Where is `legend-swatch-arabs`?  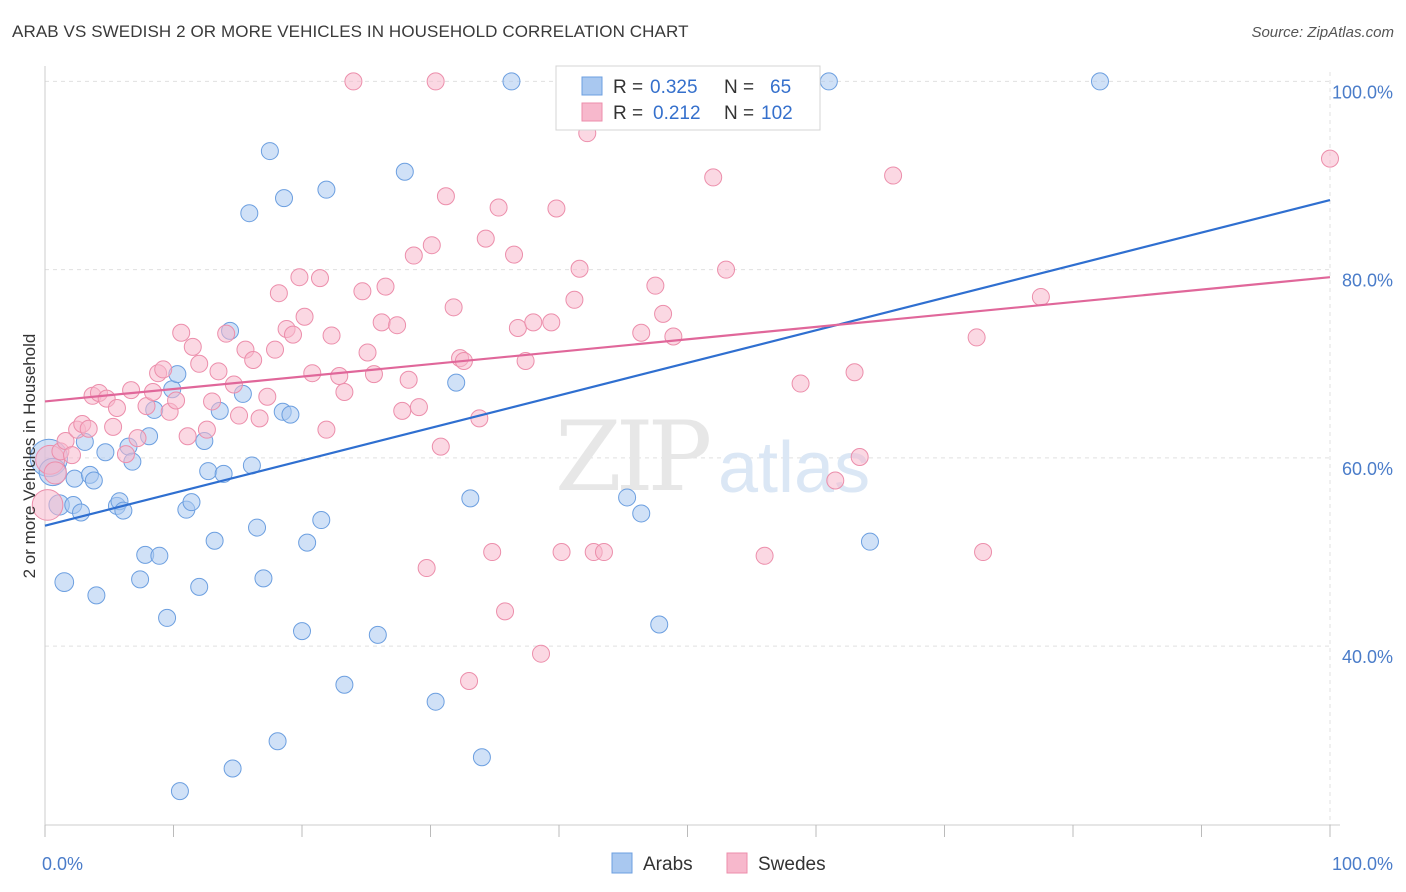
legend-swatch-arabs is located at coordinates (592, 86).